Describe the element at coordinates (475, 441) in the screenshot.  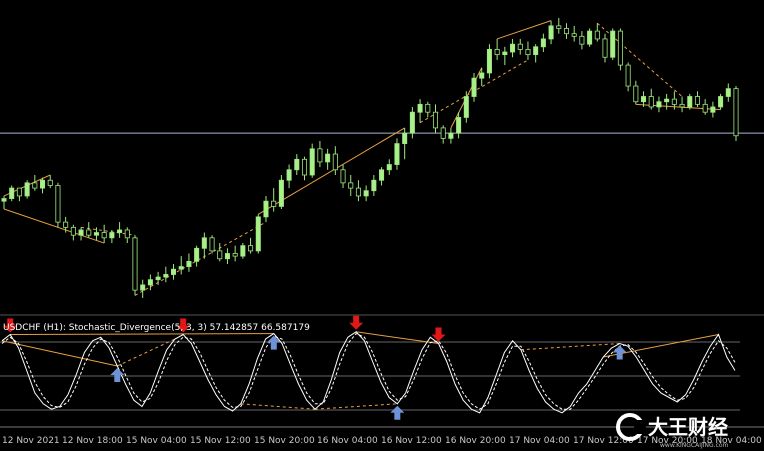
I see `time-label: 16 Nov 20:00` at that location.